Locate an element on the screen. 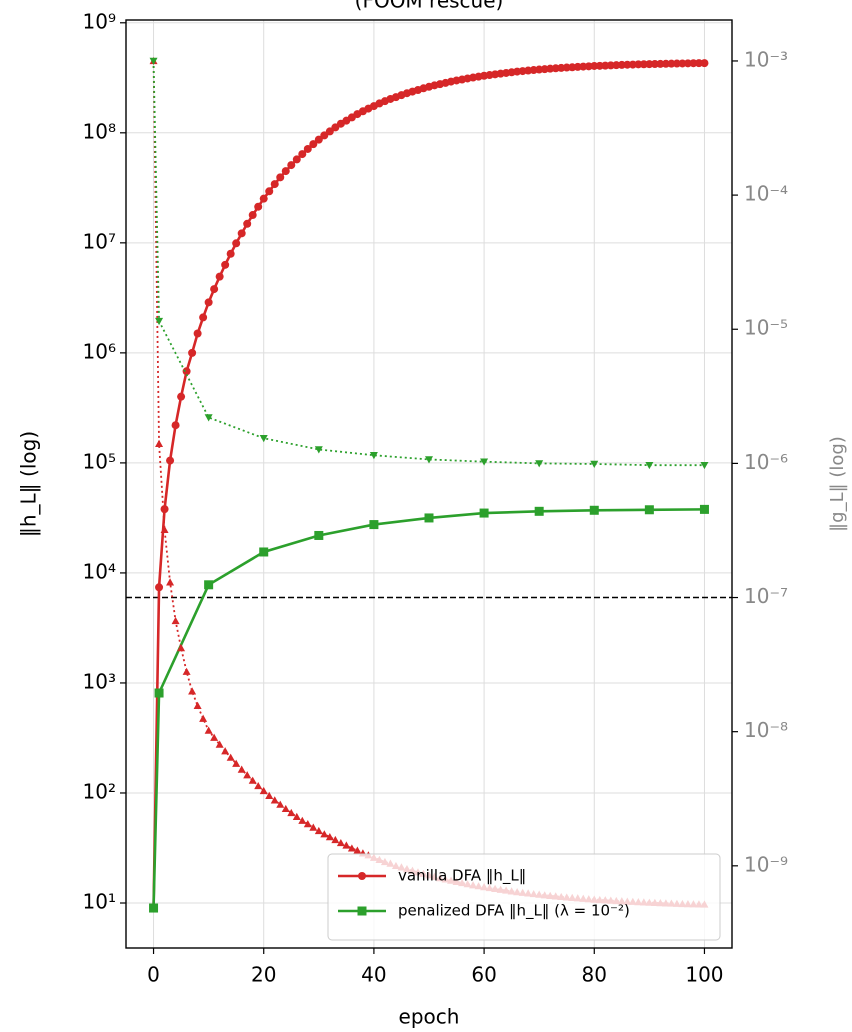 Image resolution: width=852 pixels, height=1032 pixels. legend-marker is located at coordinates (362, 876).